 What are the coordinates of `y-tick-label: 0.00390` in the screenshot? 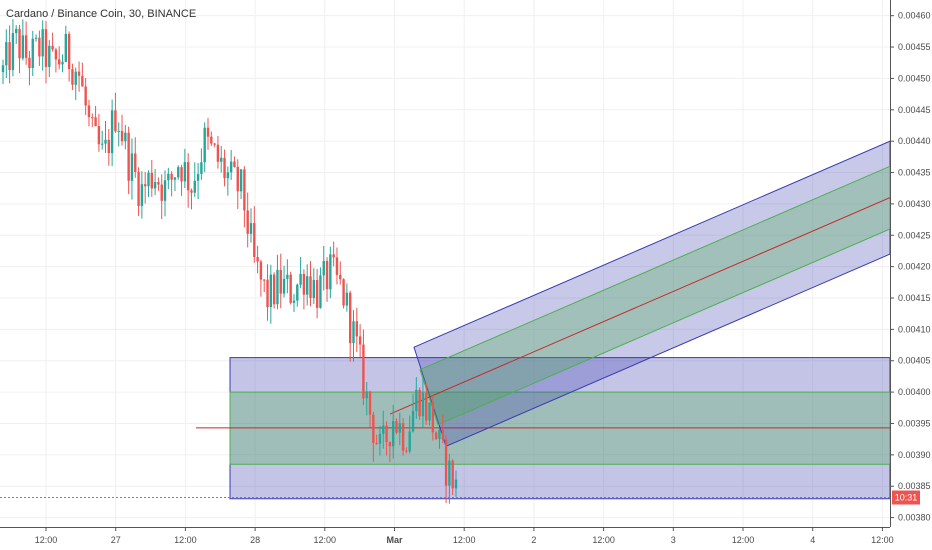 It's located at (914, 455).